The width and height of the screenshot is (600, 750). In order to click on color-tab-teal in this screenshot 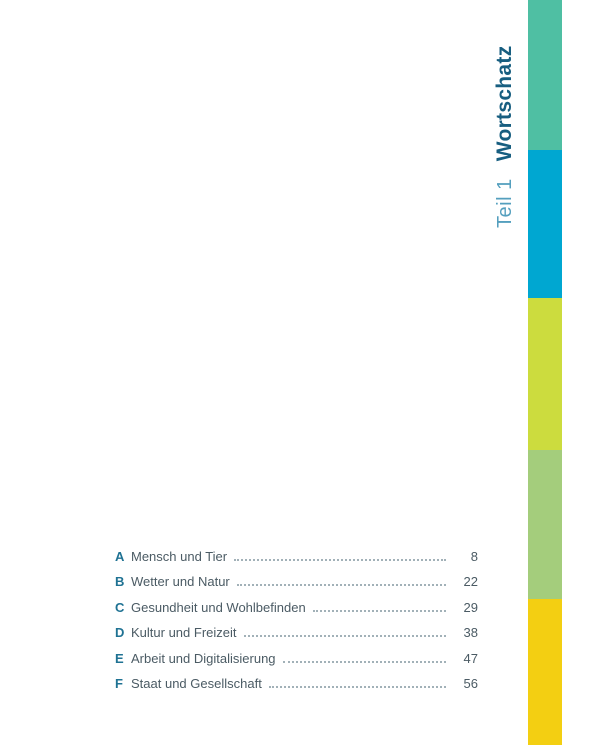, I will do `click(545, 75)`.